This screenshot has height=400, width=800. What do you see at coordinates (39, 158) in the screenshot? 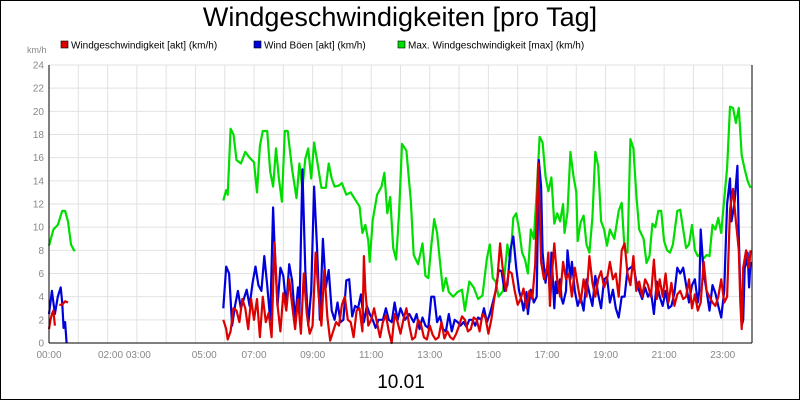
I see `y-tick-label: 16` at bounding box center [39, 158].